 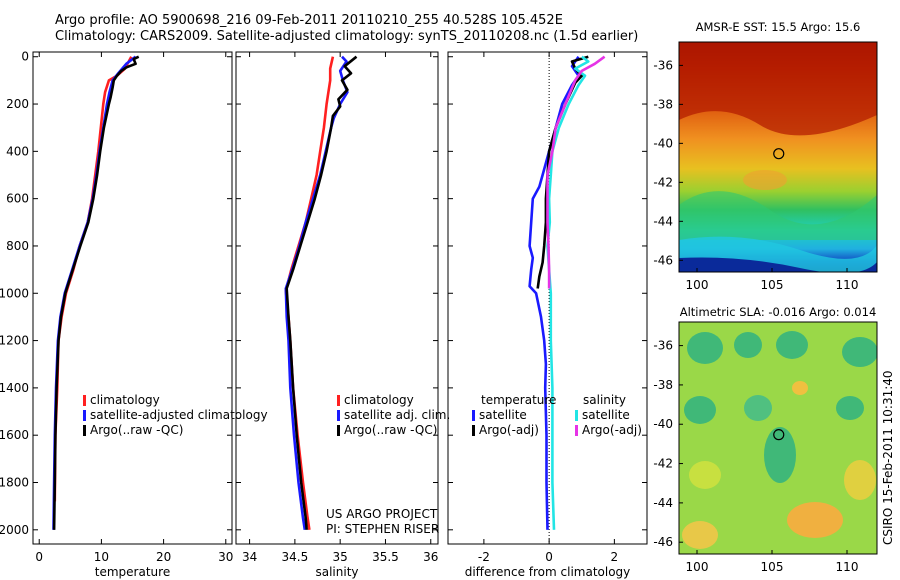 What do you see at coordinates (14, 341) in the screenshot?
I see `y-tick-label: 1200` at bounding box center [14, 341].